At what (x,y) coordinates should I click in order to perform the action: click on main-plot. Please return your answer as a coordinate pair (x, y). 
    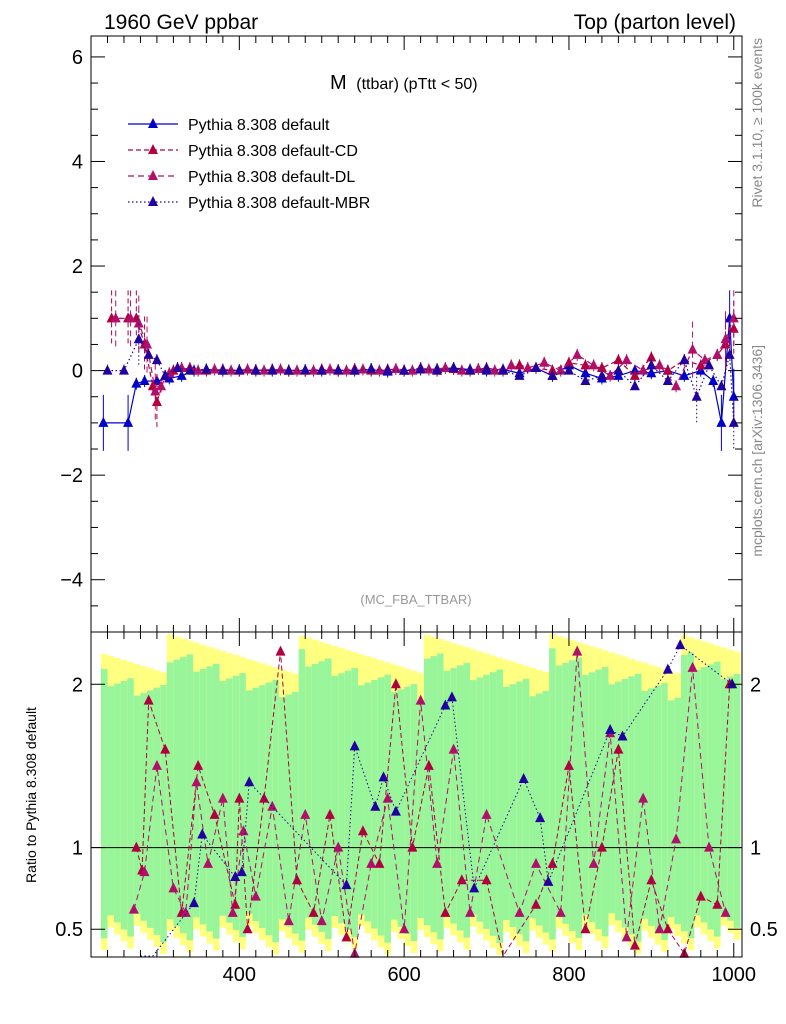
    Looking at the image, I should click on (418, 370).